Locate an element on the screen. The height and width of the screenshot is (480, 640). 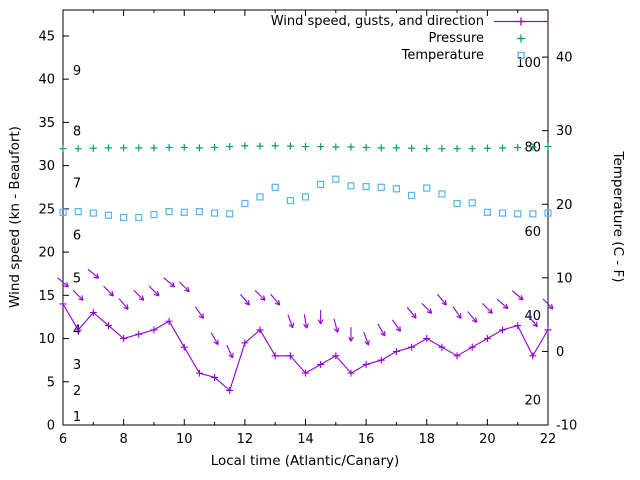
x-tick-label: 14 is located at coordinates (305, 439).